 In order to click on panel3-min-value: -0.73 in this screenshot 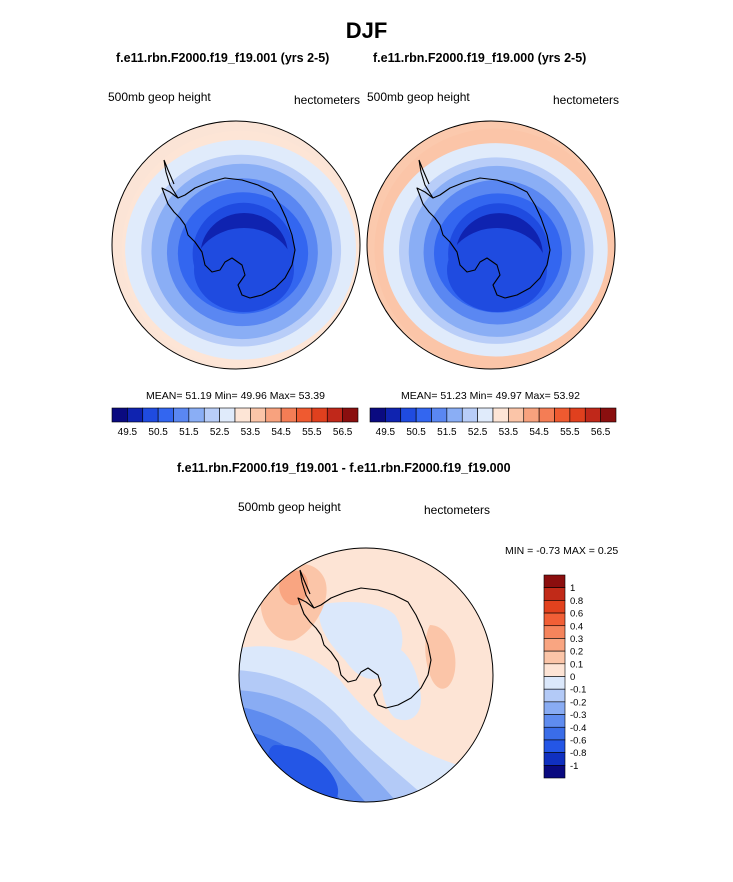, I will do `click(548, 551)`.